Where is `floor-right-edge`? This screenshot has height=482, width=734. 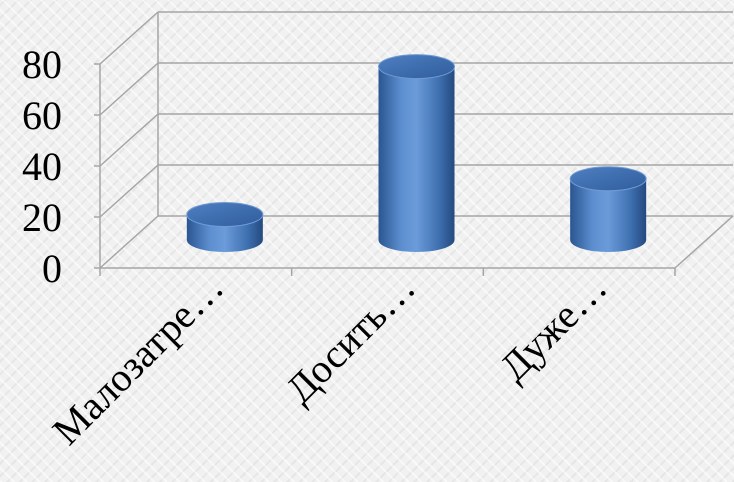
floor-right-edge is located at coordinates (704, 242).